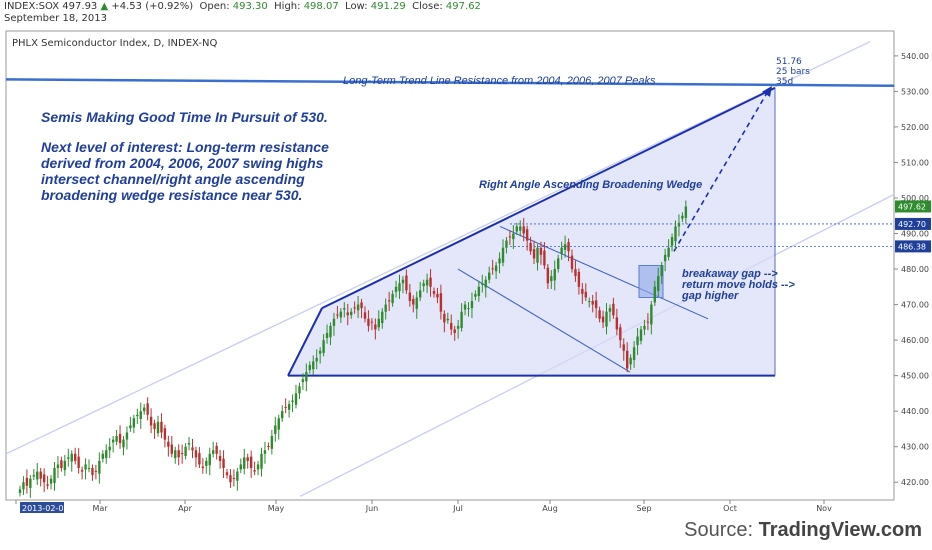  I want to click on change-arrow: ▲, so click(104, 6).